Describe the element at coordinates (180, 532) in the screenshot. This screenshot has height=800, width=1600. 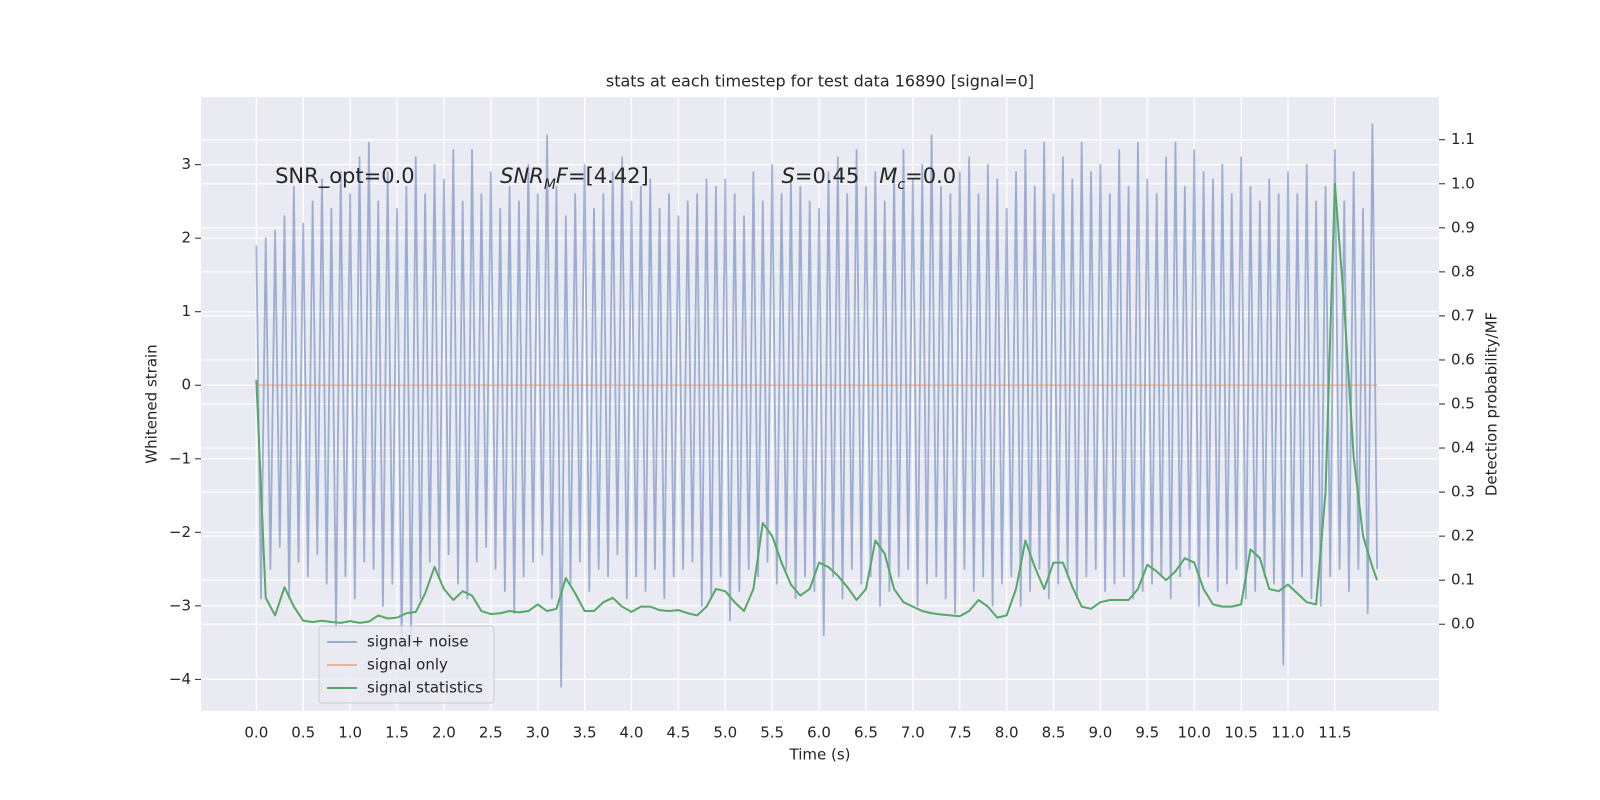
I see `y-tick-label: −2` at that location.